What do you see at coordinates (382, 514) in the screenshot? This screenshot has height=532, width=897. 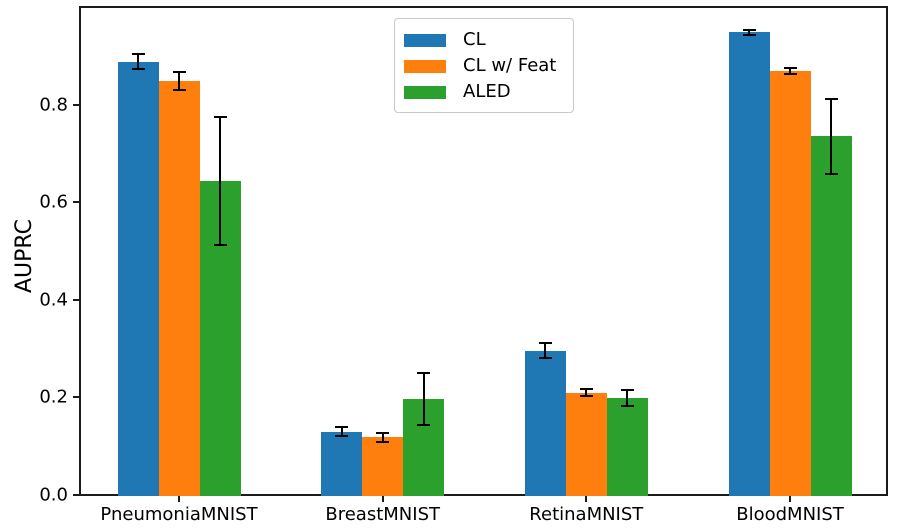 I see `x-tick-label-breastmnist: BreastMNIST` at bounding box center [382, 514].